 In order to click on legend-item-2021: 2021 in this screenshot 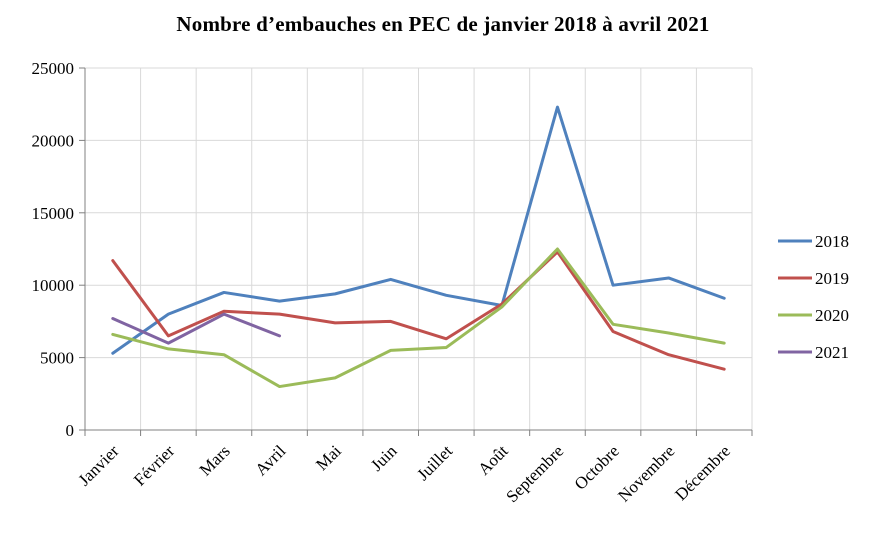, I will do `click(813, 352)`.